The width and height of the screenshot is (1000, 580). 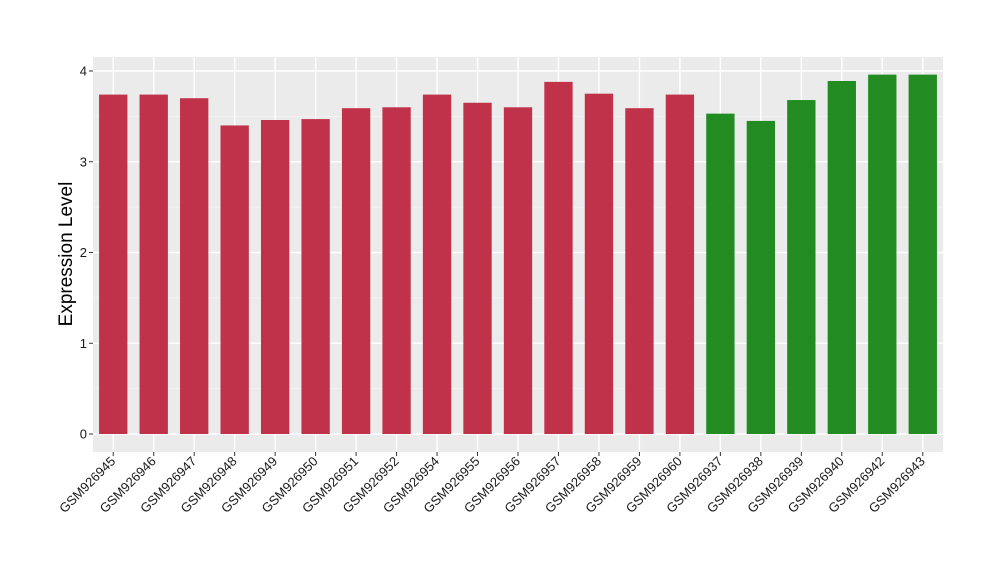 I want to click on y-tick-label: 2, so click(x=83, y=252).